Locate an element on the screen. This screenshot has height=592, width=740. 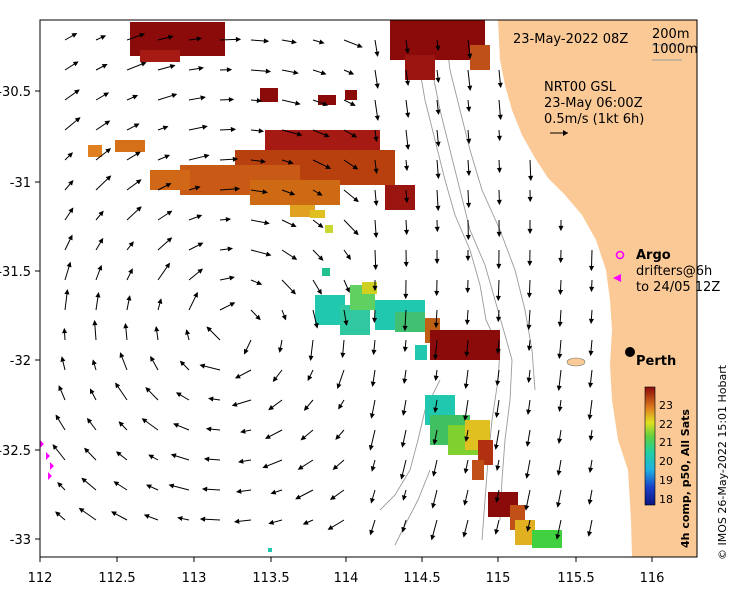
y-tick-label: -31.5 is located at coordinates (15, 272).